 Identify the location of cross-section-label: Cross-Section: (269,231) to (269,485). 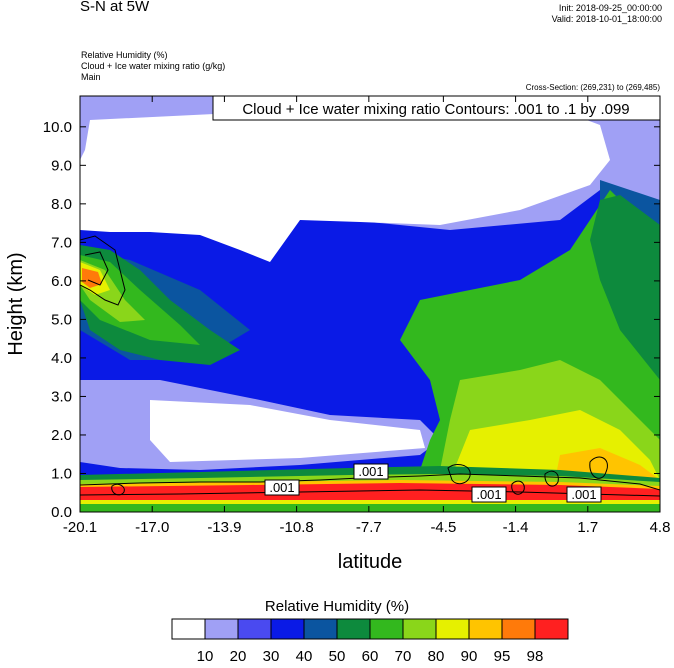
(592, 87).